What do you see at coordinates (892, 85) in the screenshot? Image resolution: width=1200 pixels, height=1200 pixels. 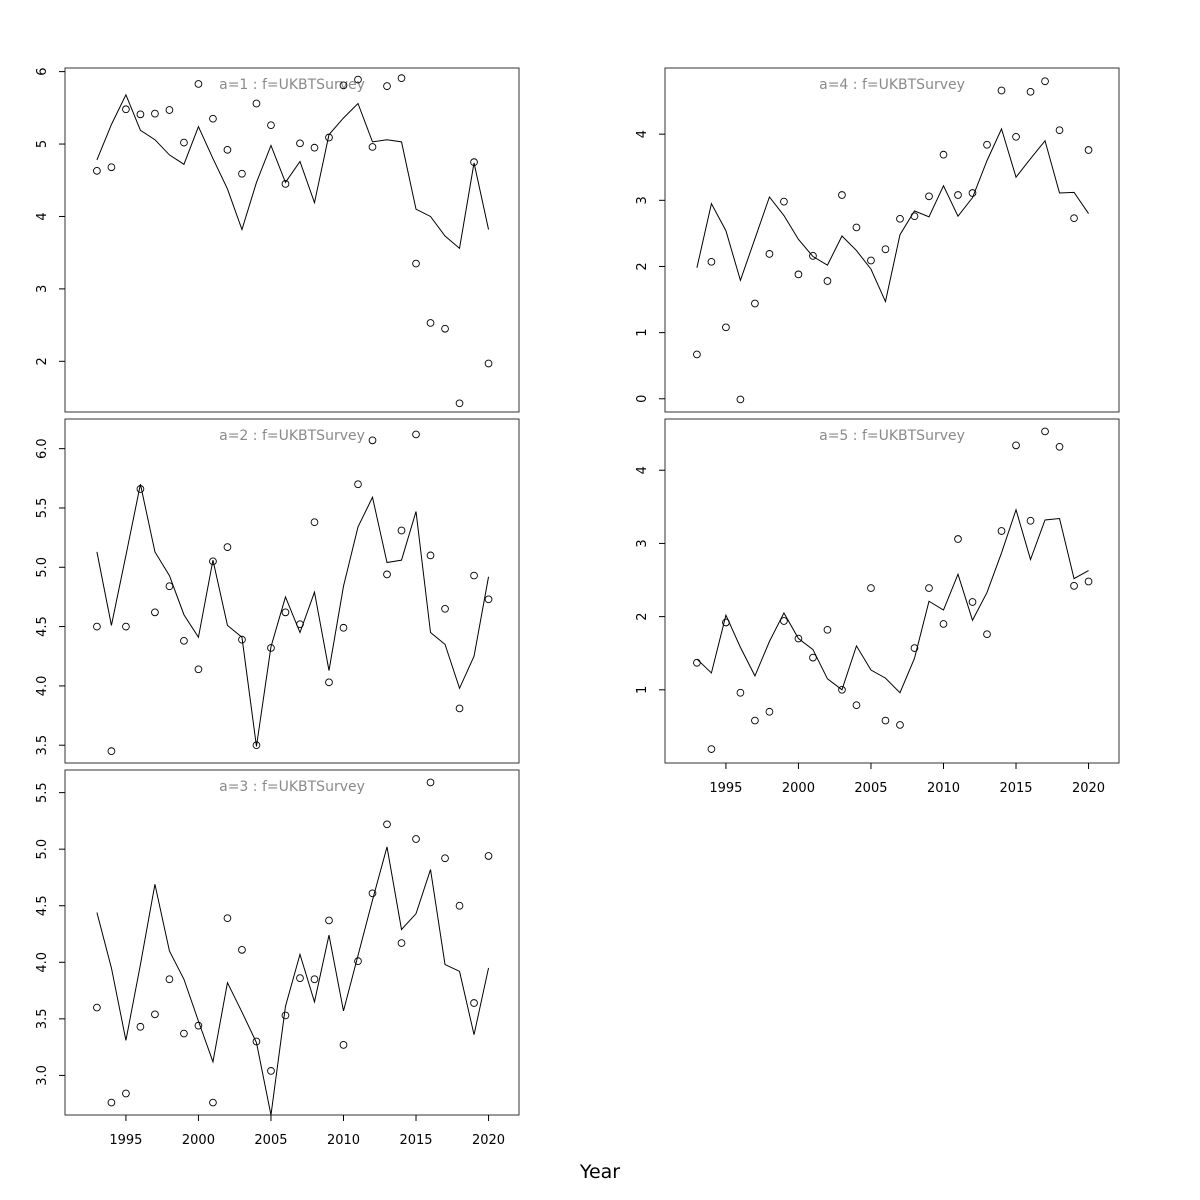 I see `panel-4-title: a=4 : f=UKBTSurvey` at bounding box center [892, 85].